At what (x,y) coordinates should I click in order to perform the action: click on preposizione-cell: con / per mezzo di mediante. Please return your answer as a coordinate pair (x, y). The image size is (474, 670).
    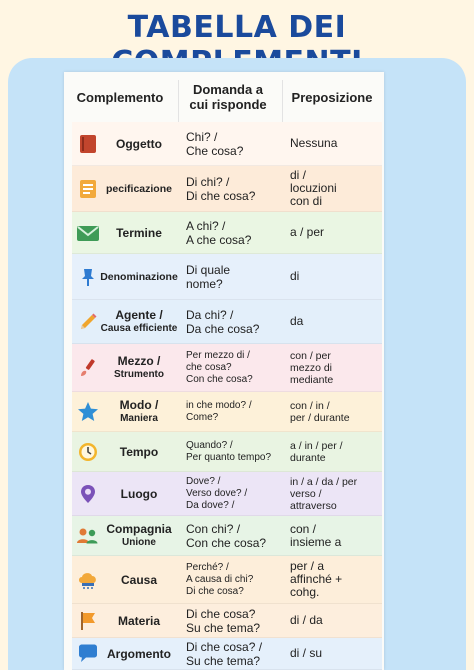
    Looking at the image, I should click on (332, 368).